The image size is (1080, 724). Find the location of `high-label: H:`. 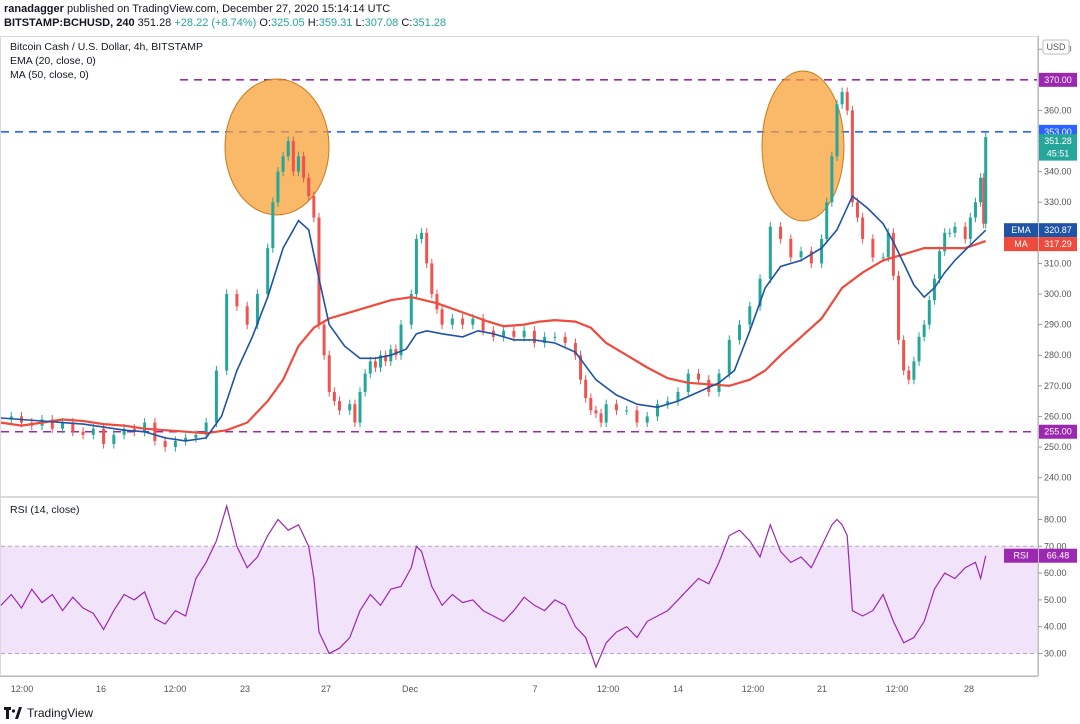

high-label: H: is located at coordinates (313, 23).